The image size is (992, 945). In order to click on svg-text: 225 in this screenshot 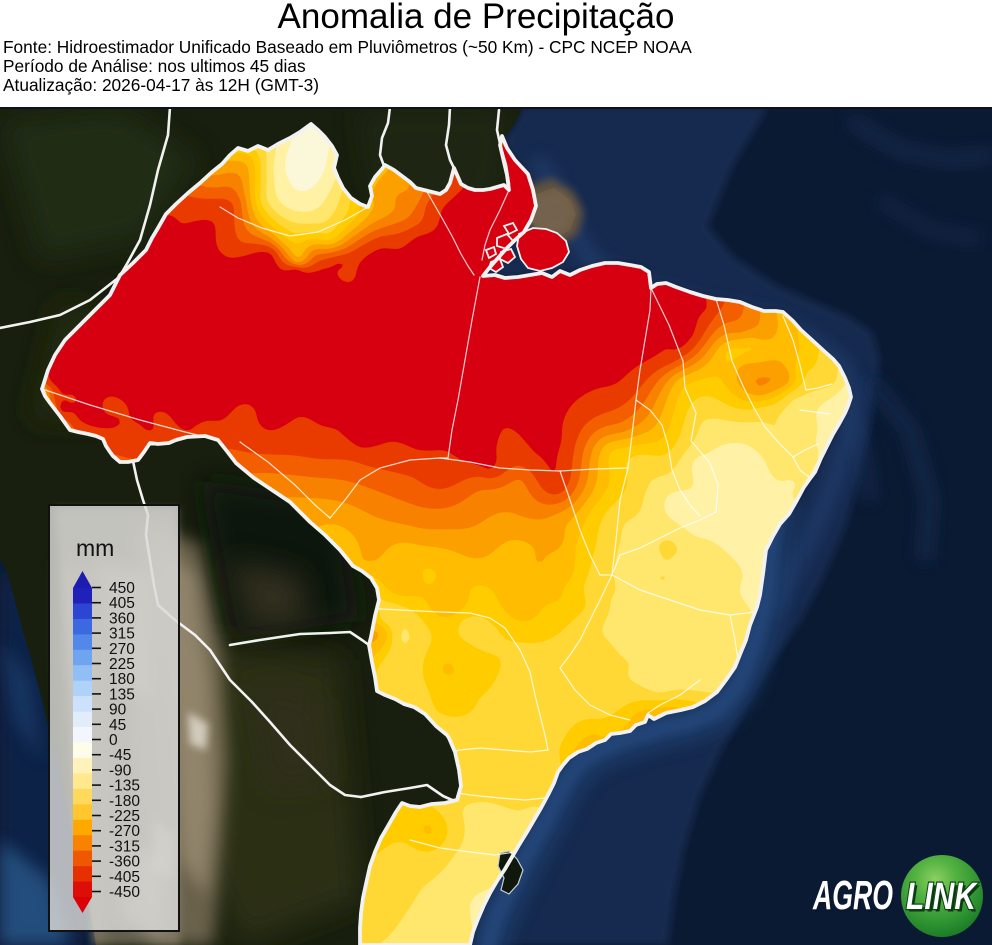, I will do `click(122, 664)`.